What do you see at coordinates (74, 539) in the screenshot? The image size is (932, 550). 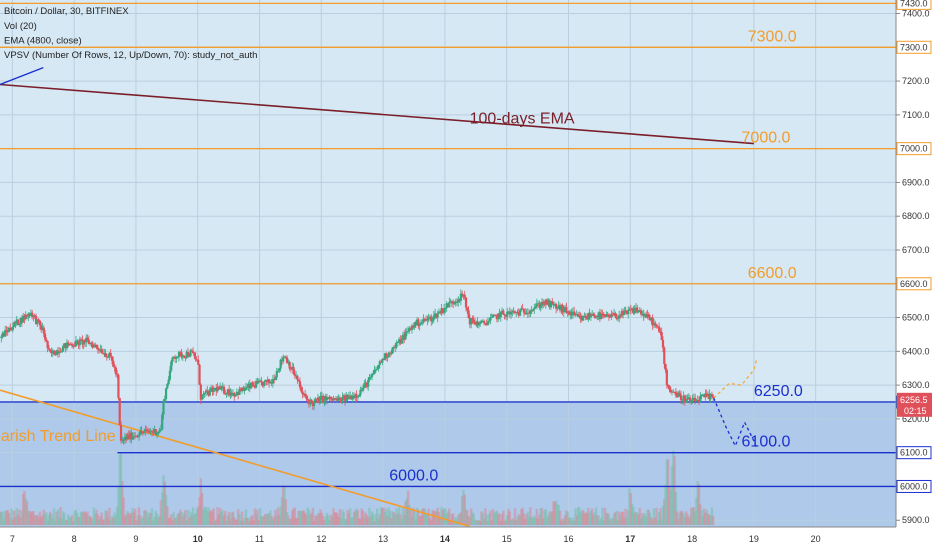 I see `time-tick-label: 8` at bounding box center [74, 539].